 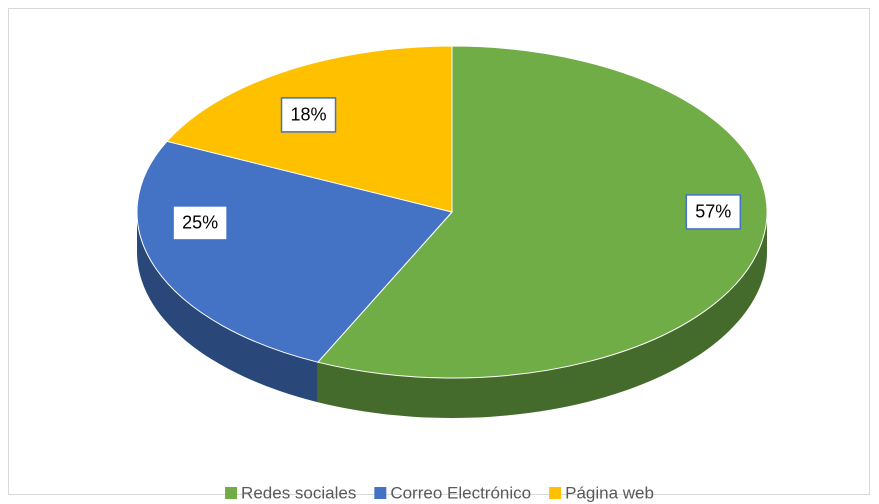 I want to click on legend-label: Correo Electrónico, so click(x=460, y=492).